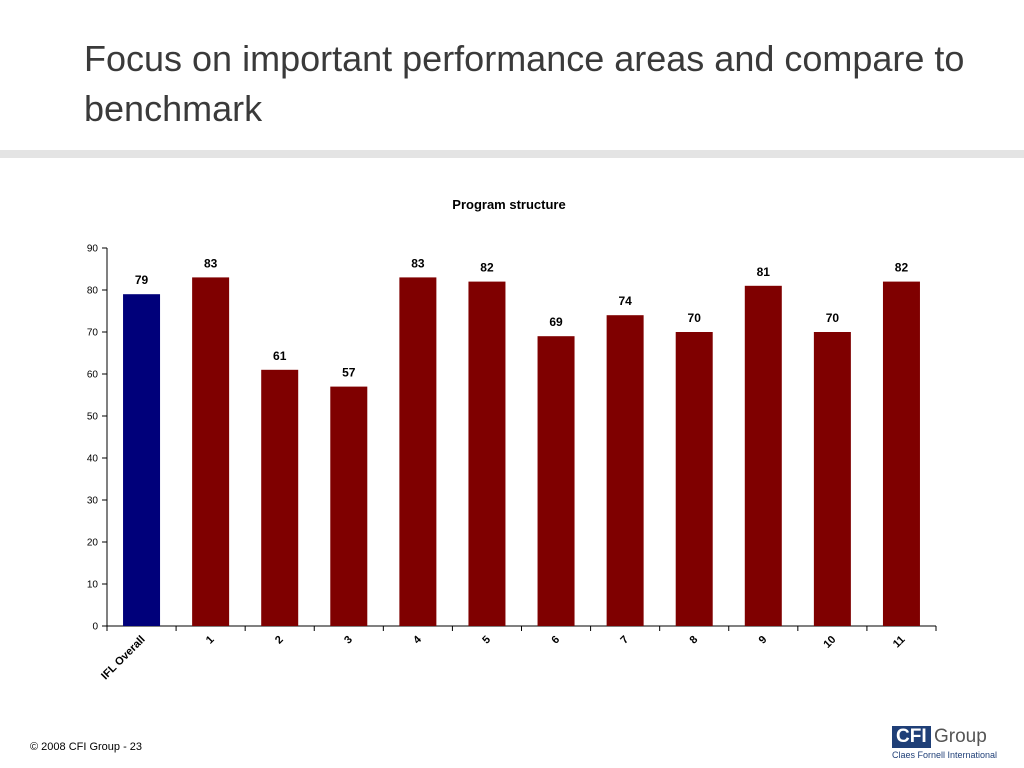 This screenshot has width=1024, height=768. What do you see at coordinates (93, 585) in the screenshot?
I see `y-tick-label: 10` at bounding box center [93, 585].